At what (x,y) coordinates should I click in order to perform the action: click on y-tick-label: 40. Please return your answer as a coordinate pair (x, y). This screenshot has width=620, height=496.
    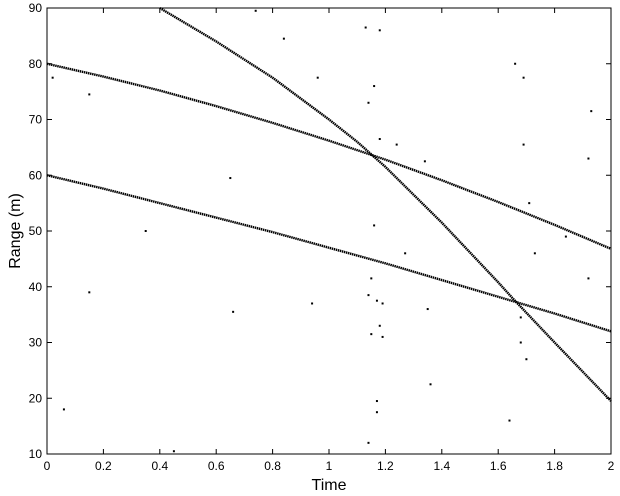
    Looking at the image, I should click on (36, 287).